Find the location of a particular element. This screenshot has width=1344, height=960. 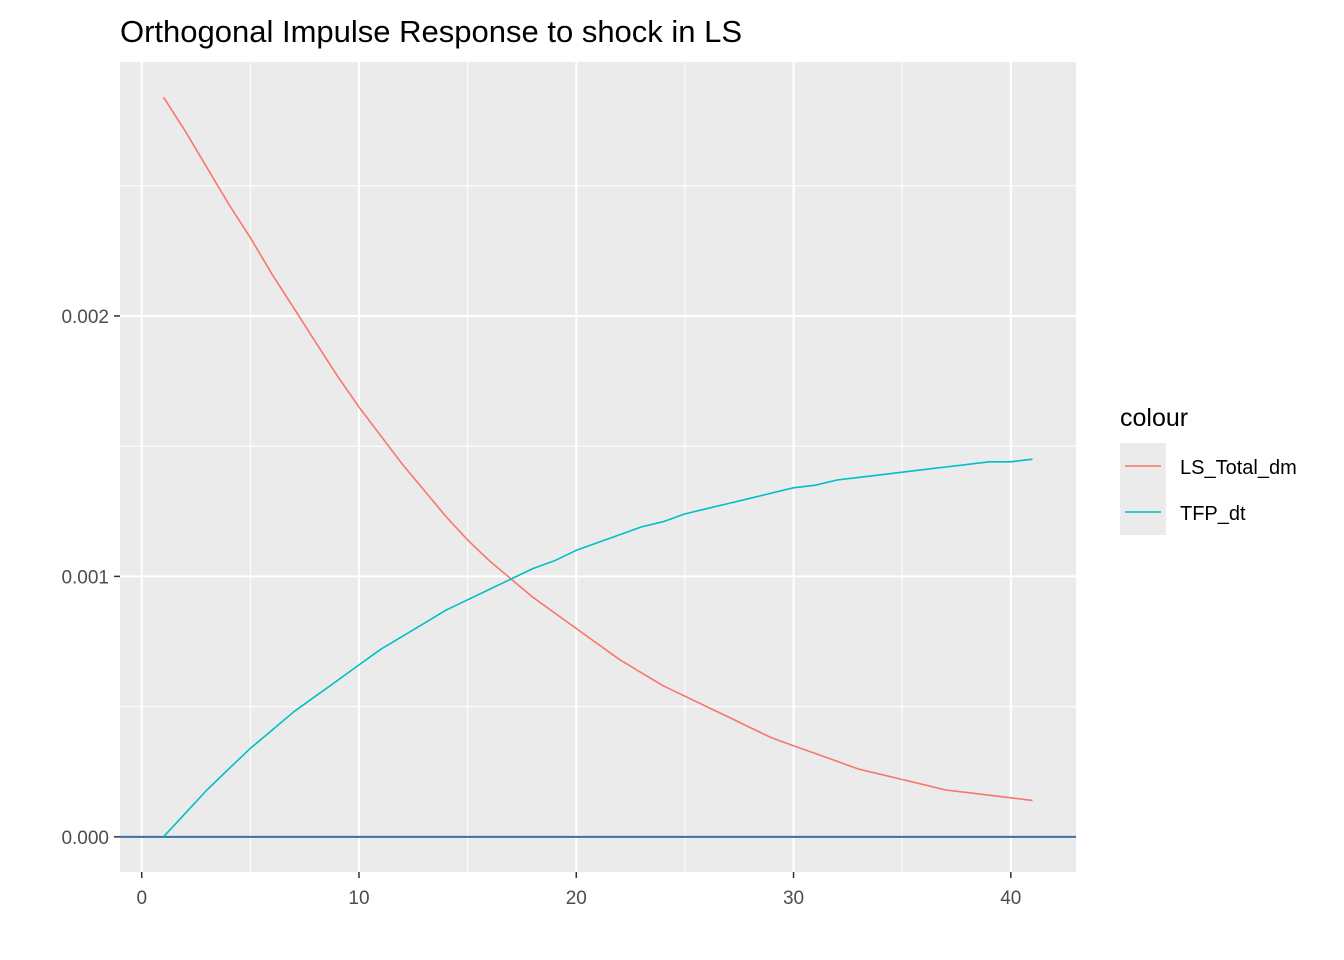

legend-title: colour is located at coordinates (1154, 418).